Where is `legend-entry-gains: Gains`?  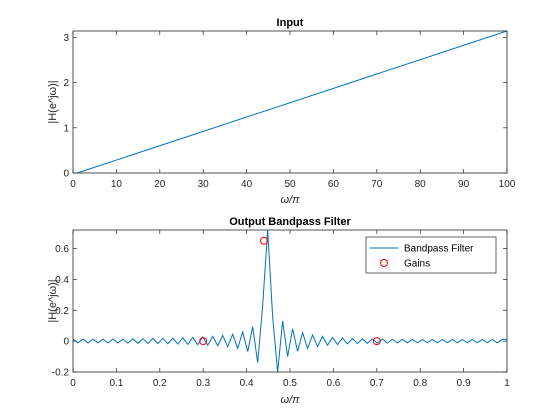
legend-entry-gains: Gains is located at coordinates (417, 264).